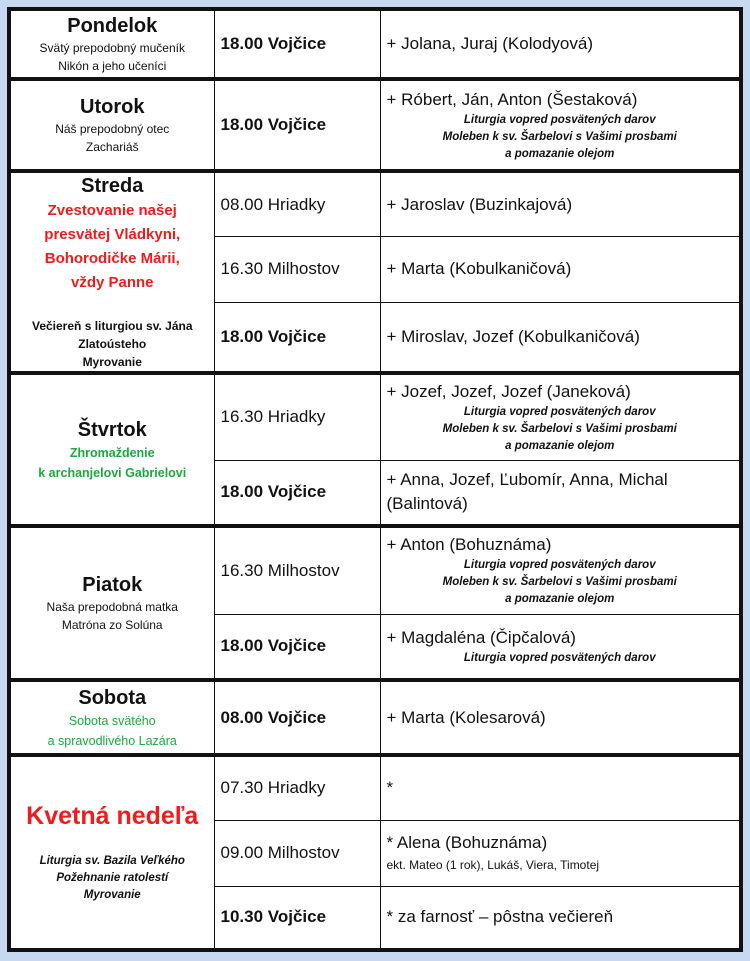 Image resolution: width=750 pixels, height=961 pixels. I want to click on day-name: Pondelok, so click(112, 26).